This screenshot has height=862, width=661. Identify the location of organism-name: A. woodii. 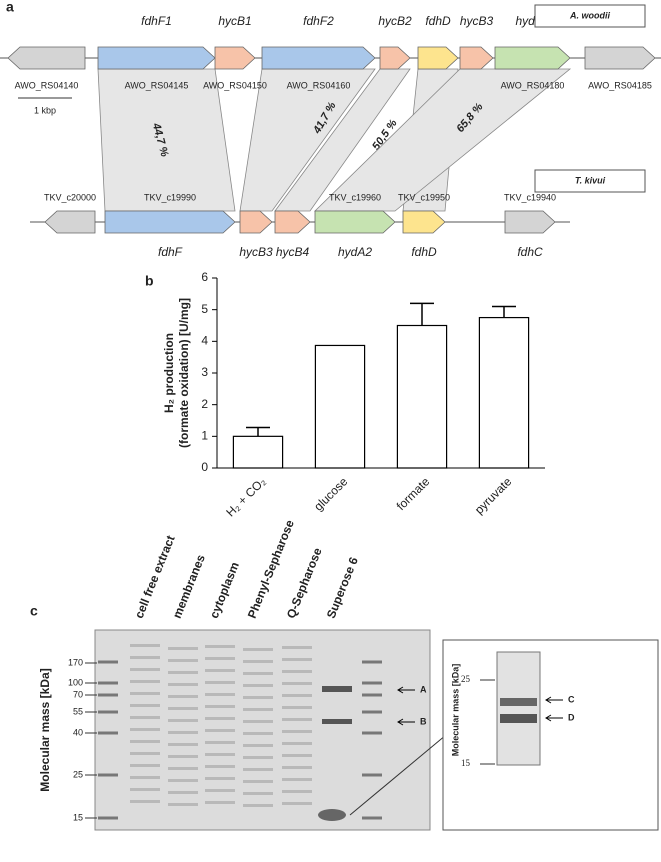
(589, 15).